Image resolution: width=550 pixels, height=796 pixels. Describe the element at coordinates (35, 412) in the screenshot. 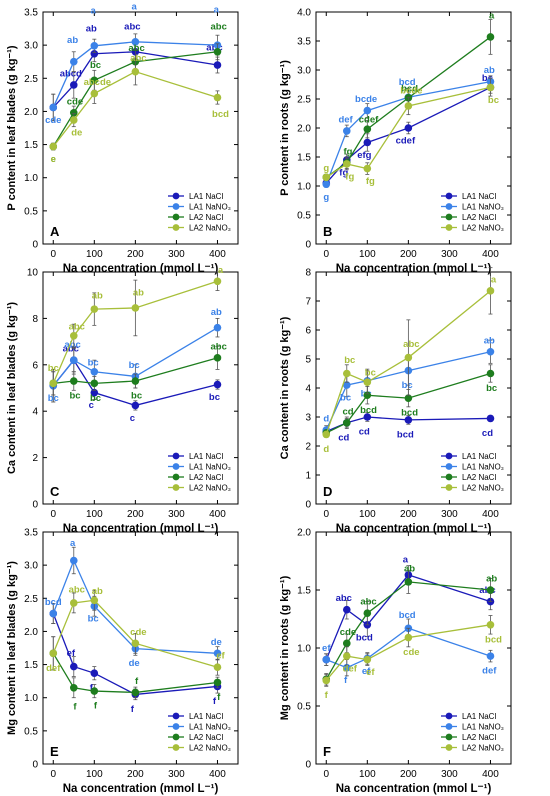

I see `y-tick-label: 4` at that location.